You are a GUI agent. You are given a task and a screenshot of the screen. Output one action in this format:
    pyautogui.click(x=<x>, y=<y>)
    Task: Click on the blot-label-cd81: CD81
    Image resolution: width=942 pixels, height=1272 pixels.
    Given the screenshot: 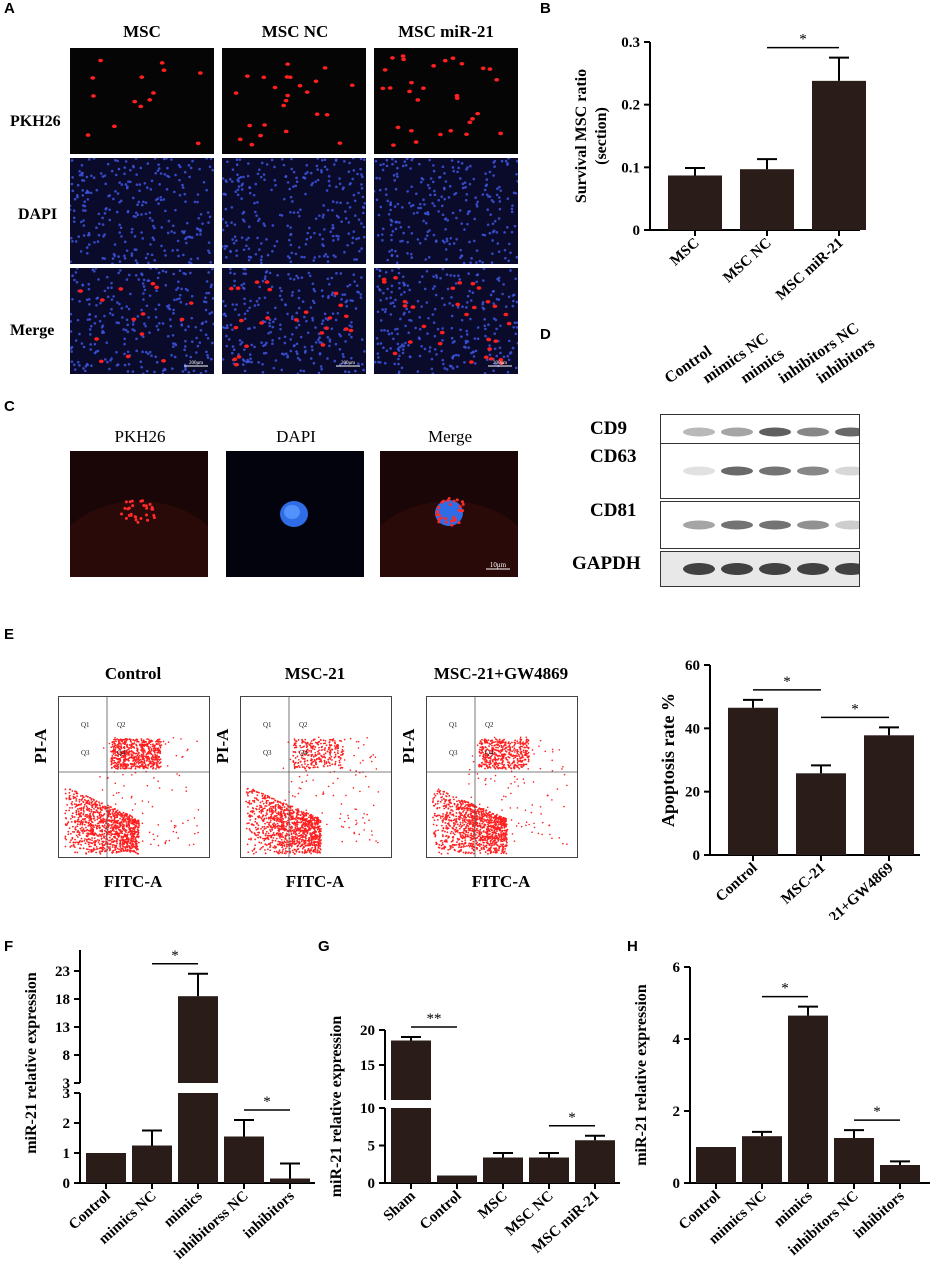 What is the action you would take?
    pyautogui.click(x=613, y=510)
    